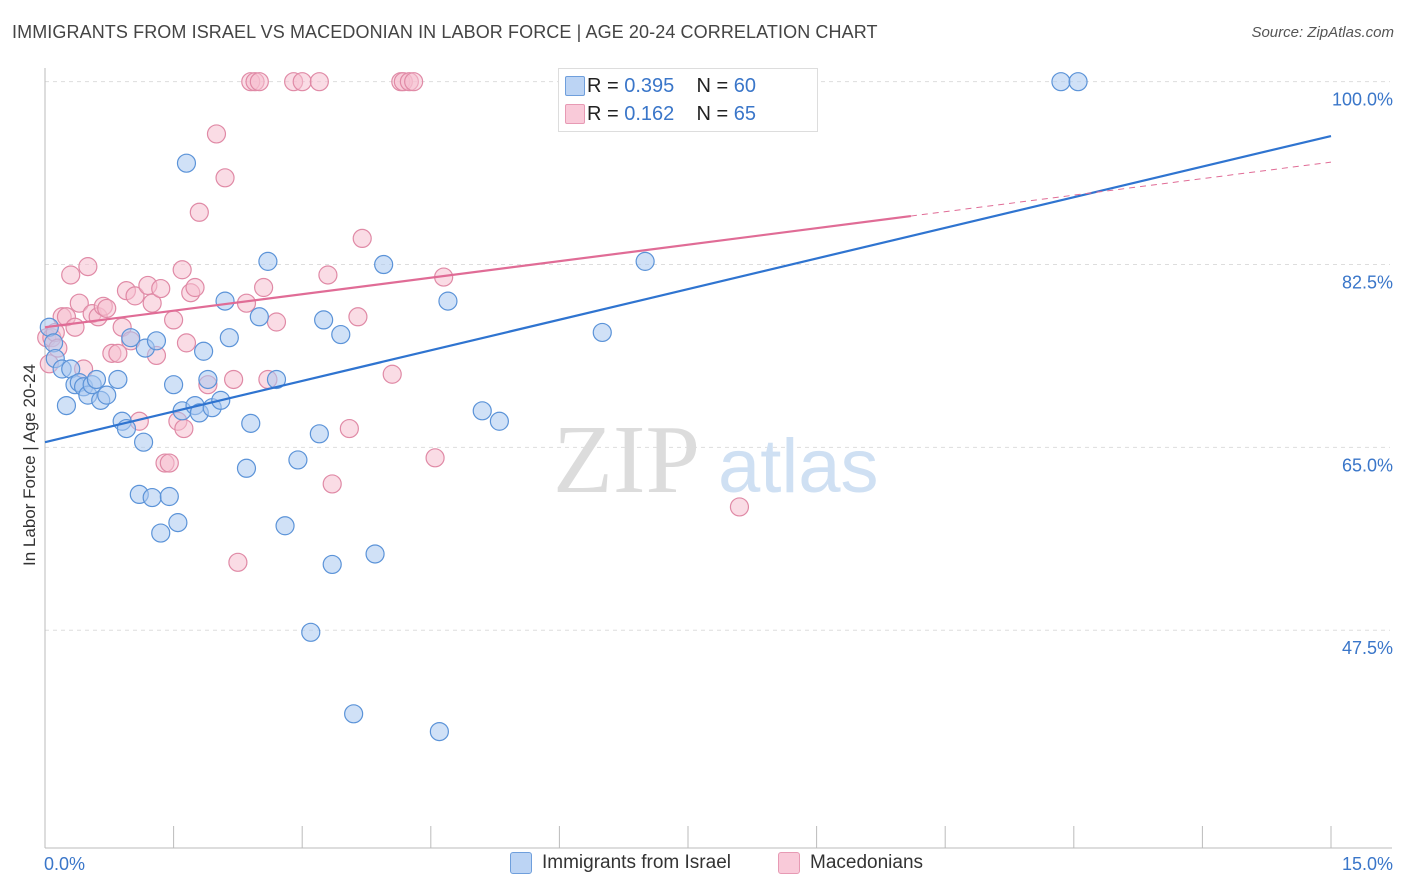 The image size is (1406, 892). What do you see at coordinates (626, 460) in the screenshot?
I see `watermark-zip: ZIP` at bounding box center [626, 460].